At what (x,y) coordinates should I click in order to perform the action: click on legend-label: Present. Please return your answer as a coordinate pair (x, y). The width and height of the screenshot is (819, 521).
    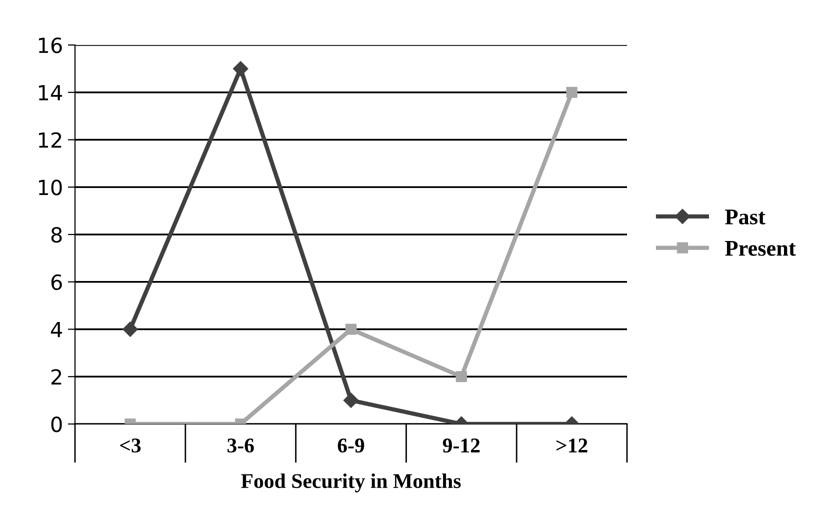
    Looking at the image, I should click on (760, 248).